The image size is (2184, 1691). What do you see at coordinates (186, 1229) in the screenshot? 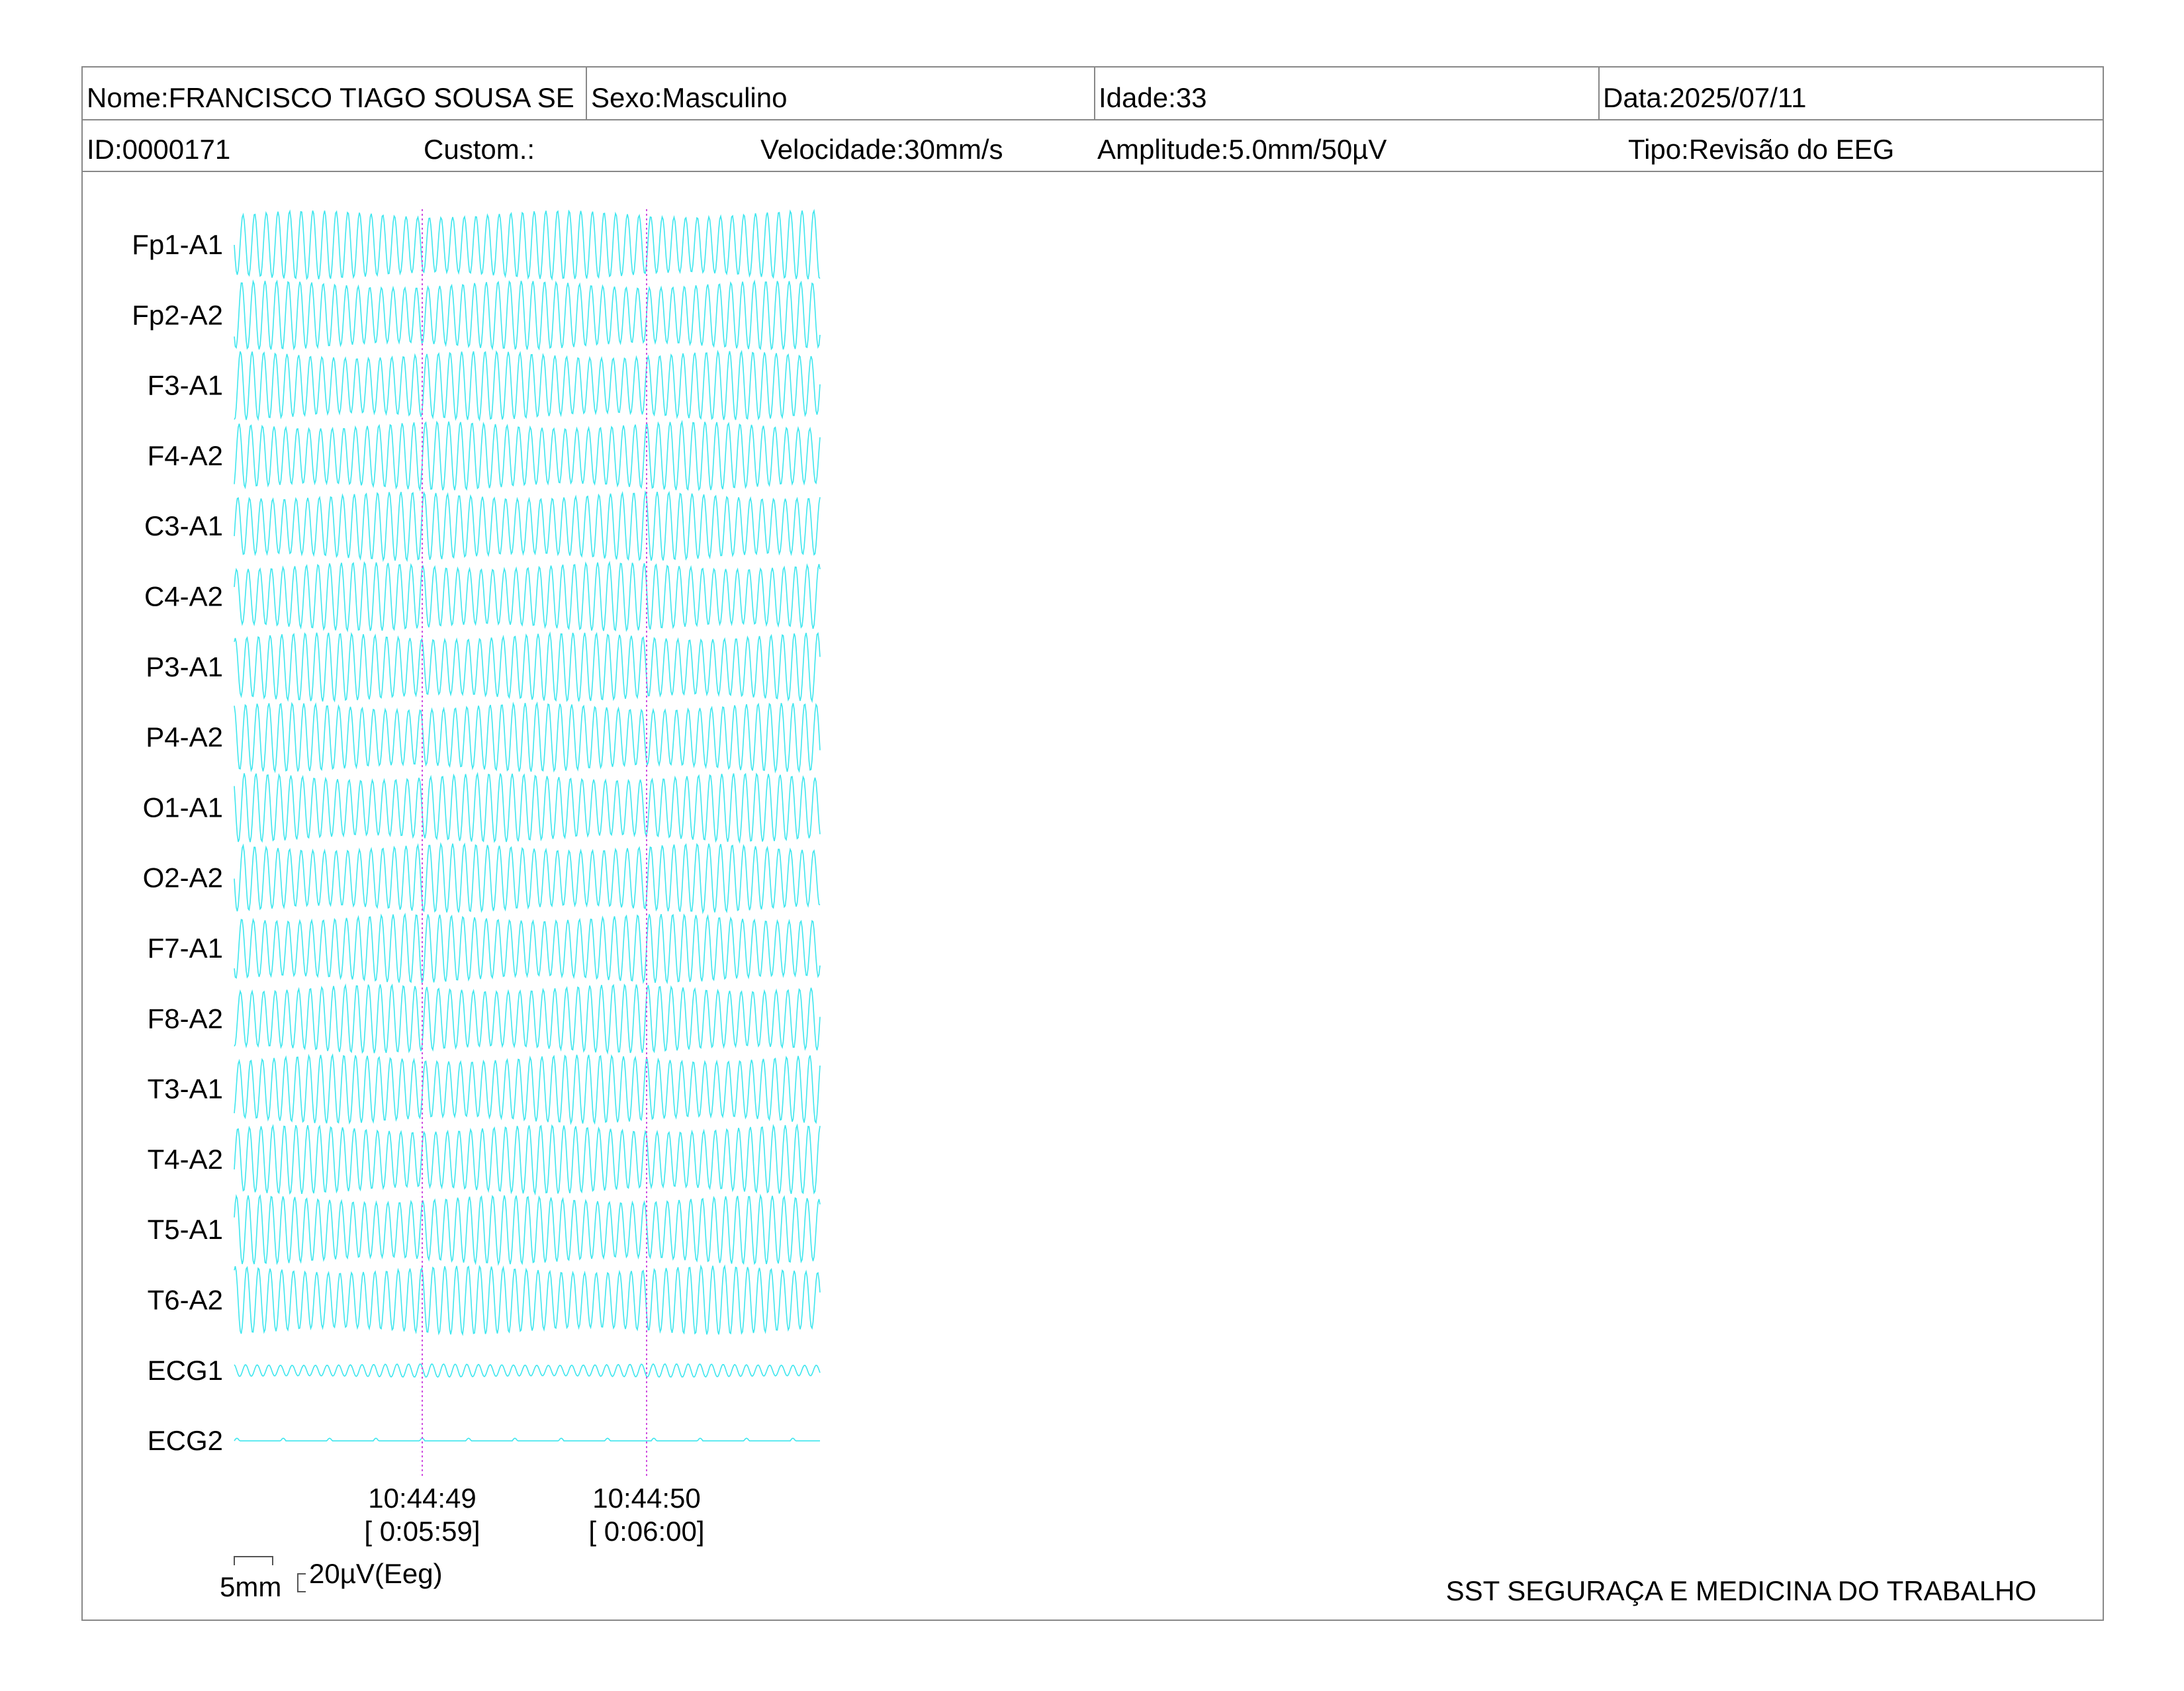
I see `channel-label: T5-A1` at bounding box center [186, 1229].